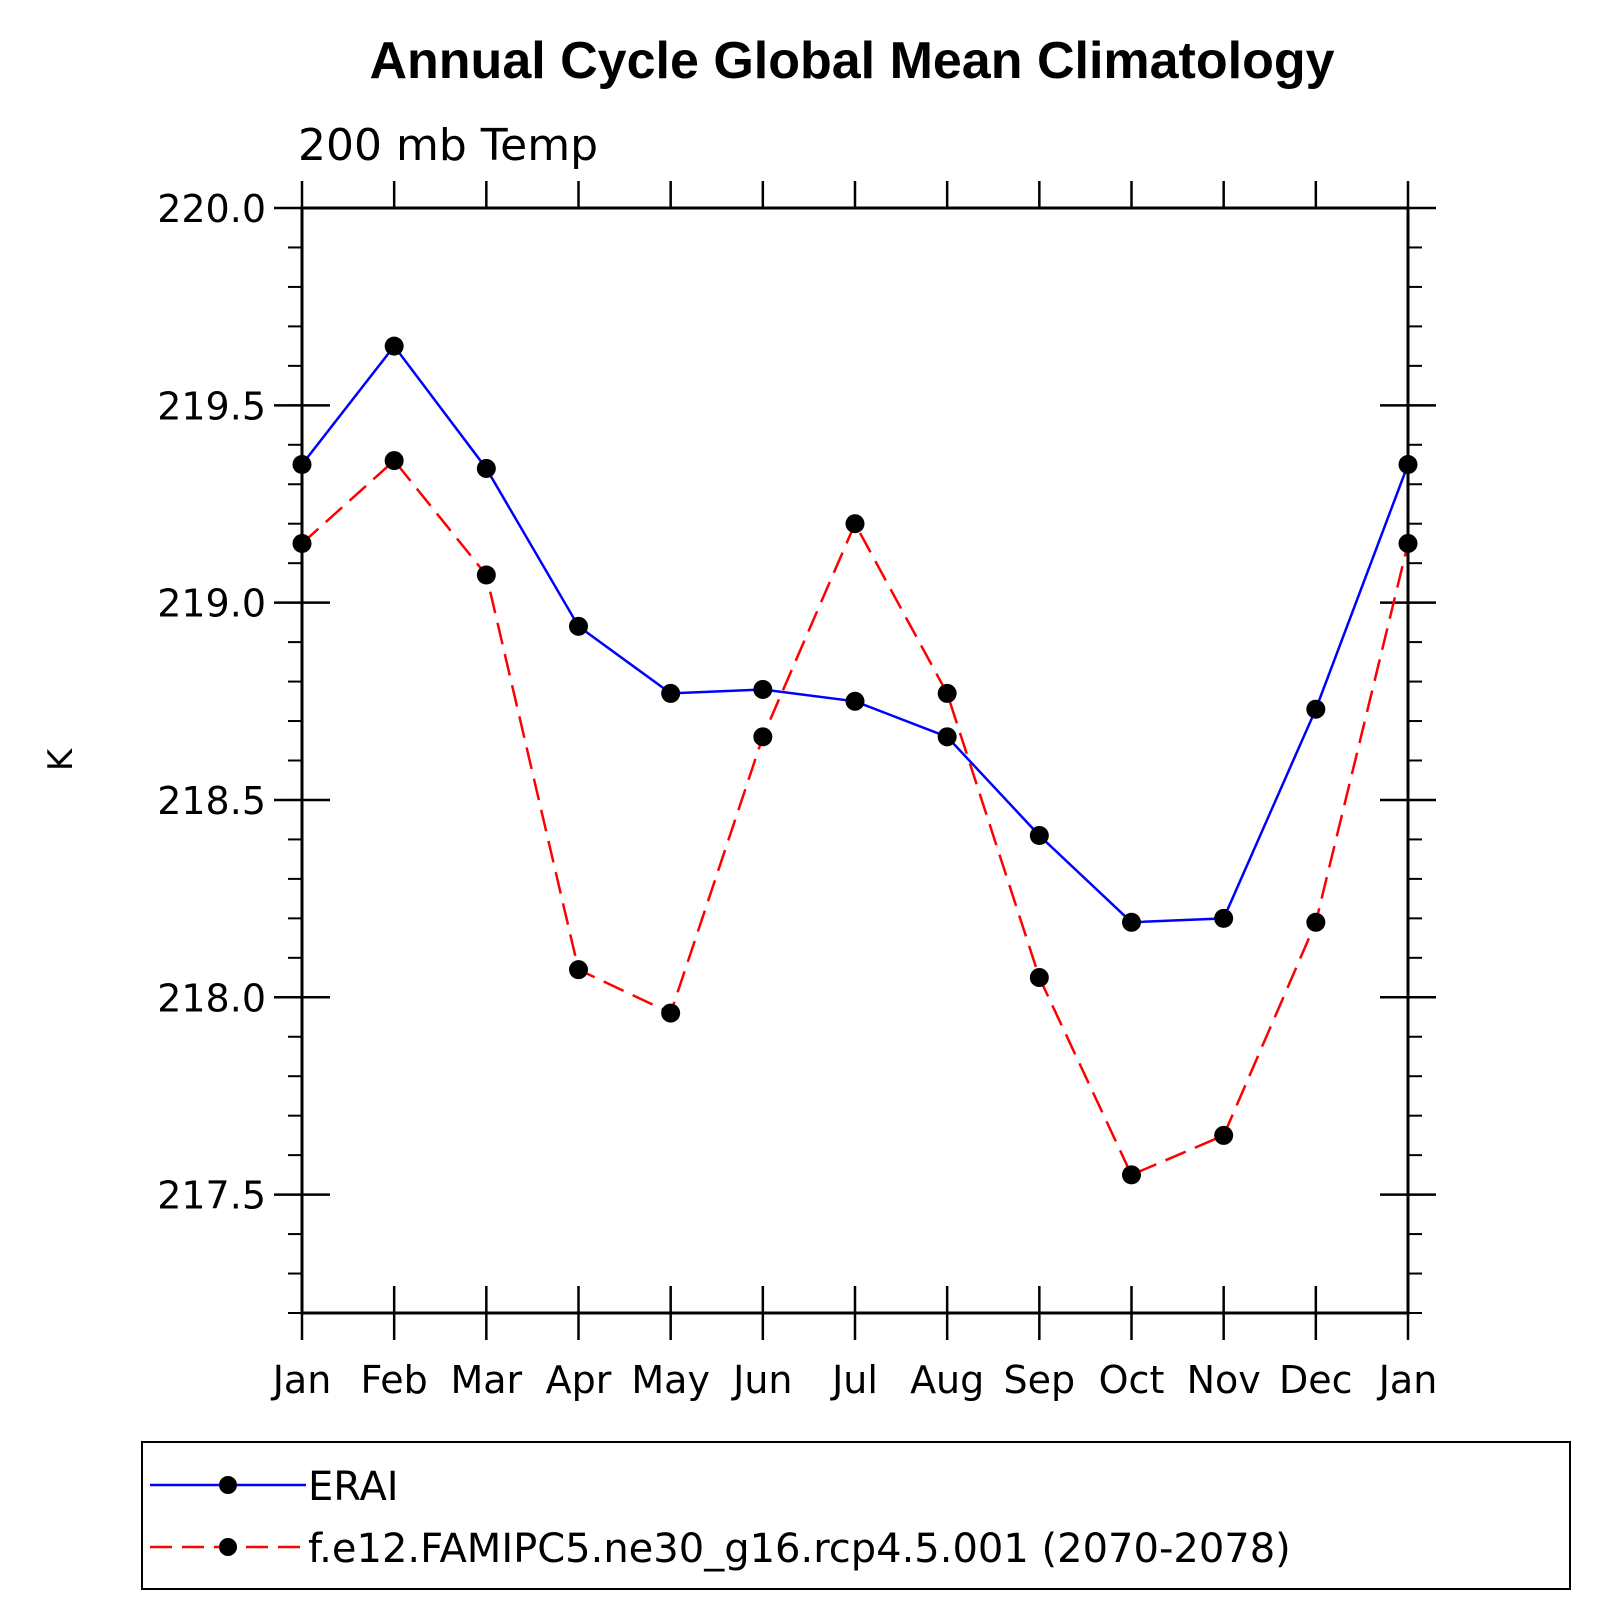 The image size is (1613, 1613). What do you see at coordinates (1040, 1380) in the screenshot?
I see `x-tick-label: Sep` at bounding box center [1040, 1380].